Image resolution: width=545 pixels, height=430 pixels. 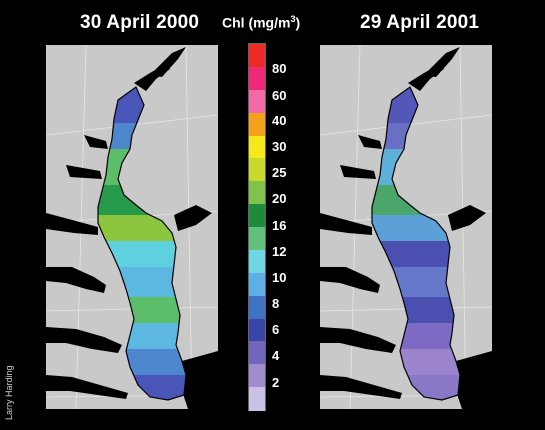 What do you see at coordinates (276, 382) in the screenshot?
I see `scale-tick-label: 2` at bounding box center [276, 382].